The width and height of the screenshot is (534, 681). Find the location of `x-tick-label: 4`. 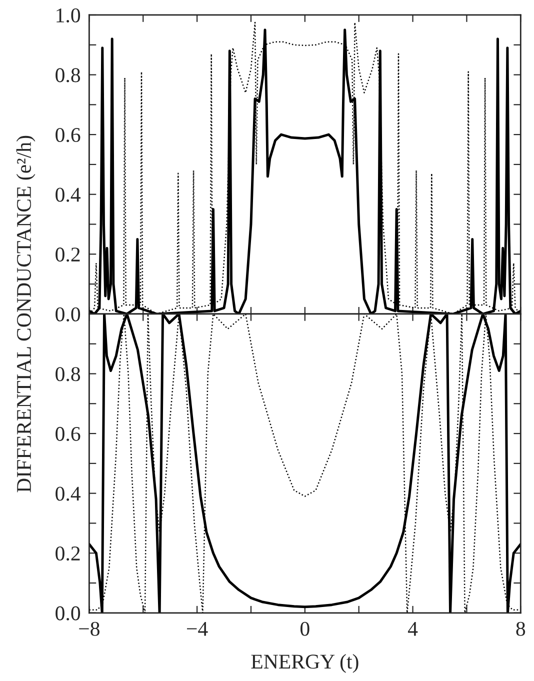

x-tick-label: 4 is located at coordinates (413, 629).